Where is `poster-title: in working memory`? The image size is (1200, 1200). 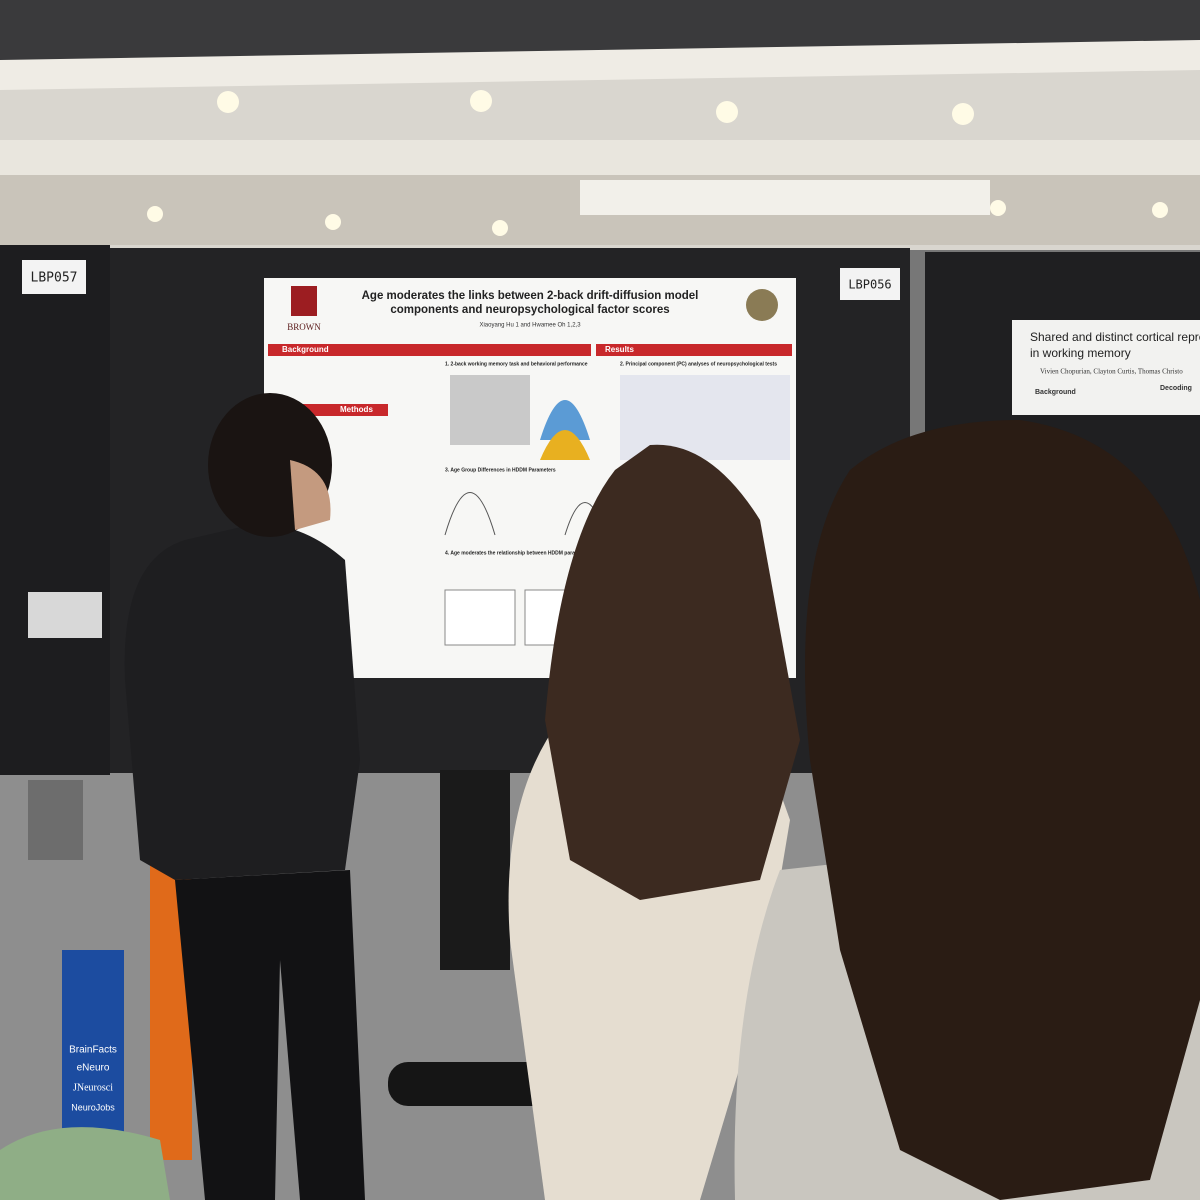 poster-title: in working memory is located at coordinates (1080, 353).